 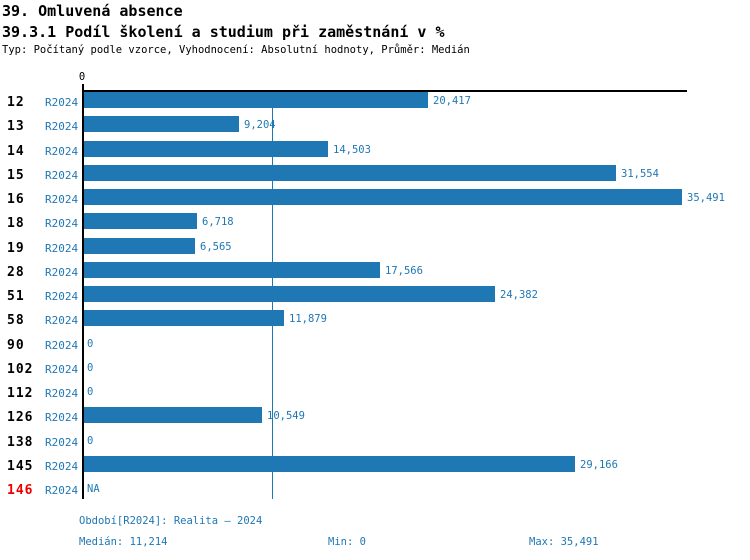 What do you see at coordinates (16, 345) in the screenshot?
I see `row-id-label: 90` at bounding box center [16, 345].